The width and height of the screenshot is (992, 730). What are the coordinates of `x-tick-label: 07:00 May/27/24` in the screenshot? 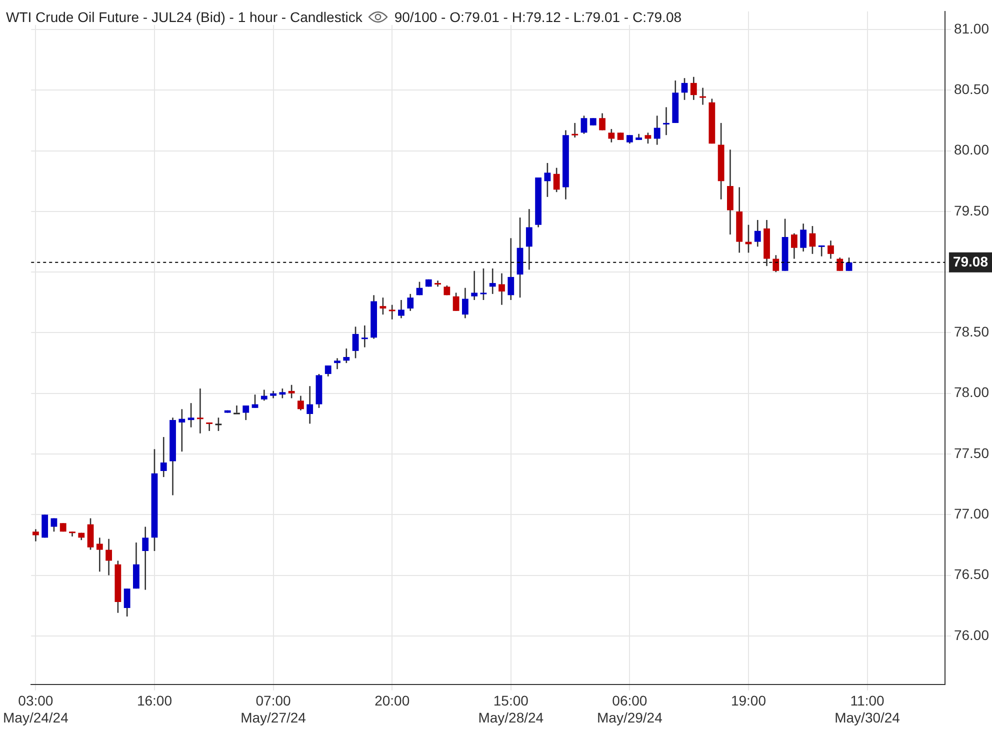 It's located at (273, 709).